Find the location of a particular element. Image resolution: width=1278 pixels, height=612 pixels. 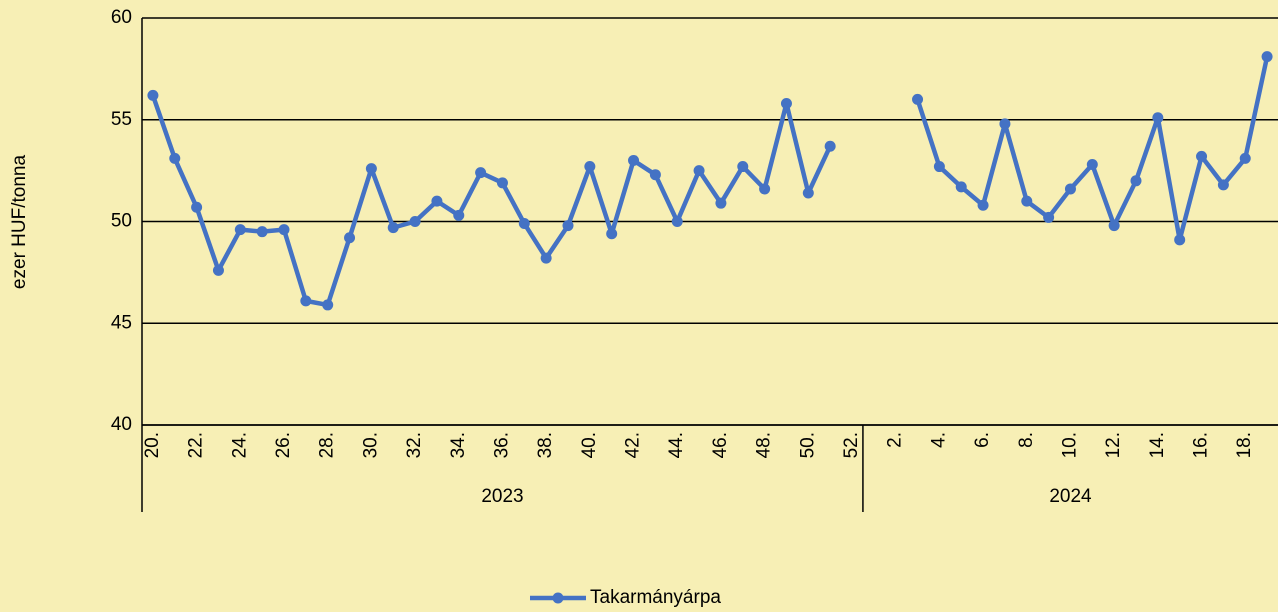

x-tick-label: 34. is located at coordinates (458, 445).